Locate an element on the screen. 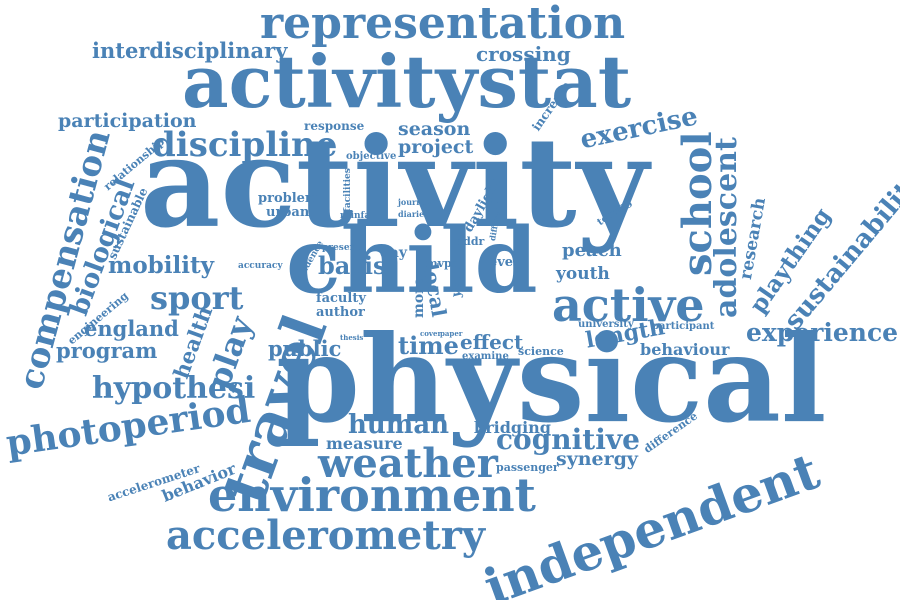 This screenshot has height=600, width=900. word: basis is located at coordinates (352, 265).